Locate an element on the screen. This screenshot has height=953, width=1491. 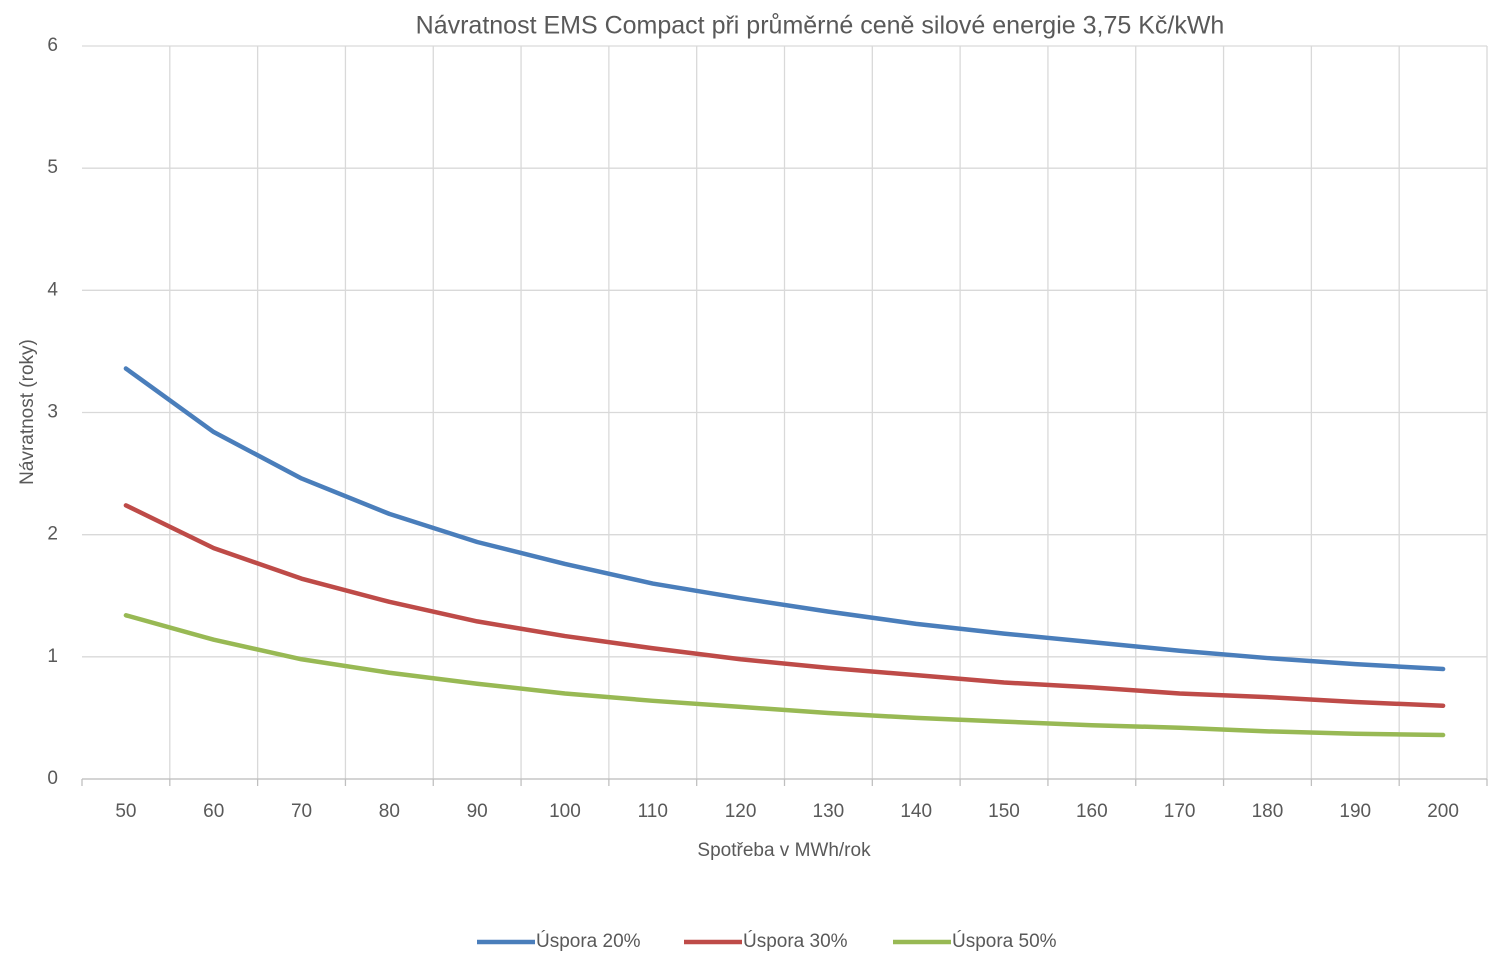
y-tick-label: 0 is located at coordinates (52, 778).